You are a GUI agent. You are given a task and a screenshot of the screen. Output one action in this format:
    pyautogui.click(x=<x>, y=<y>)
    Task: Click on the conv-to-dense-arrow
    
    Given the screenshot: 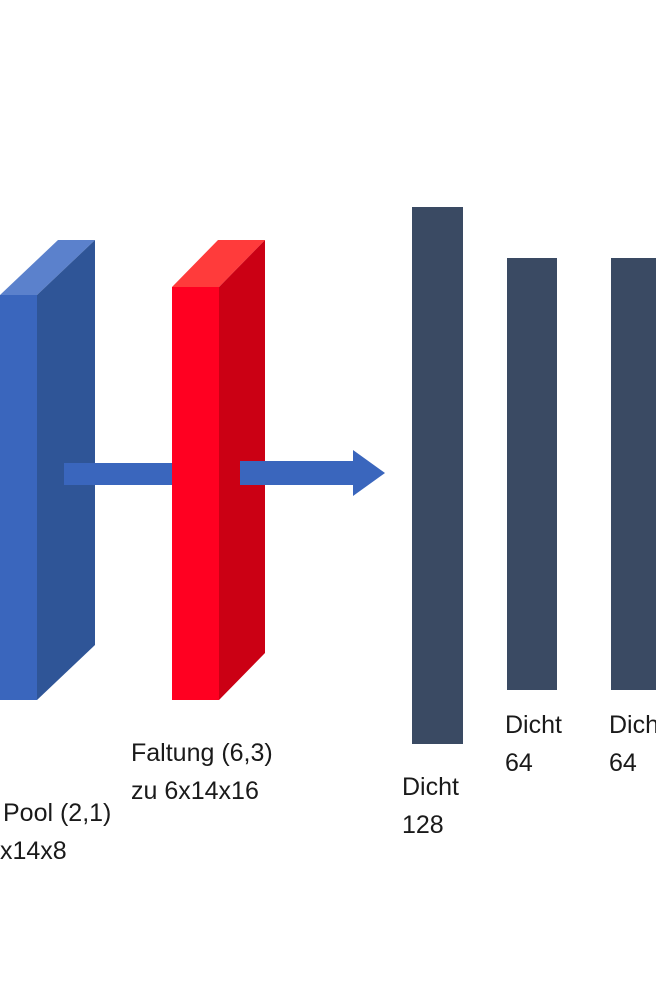 What is the action you would take?
    pyautogui.click(x=312, y=473)
    